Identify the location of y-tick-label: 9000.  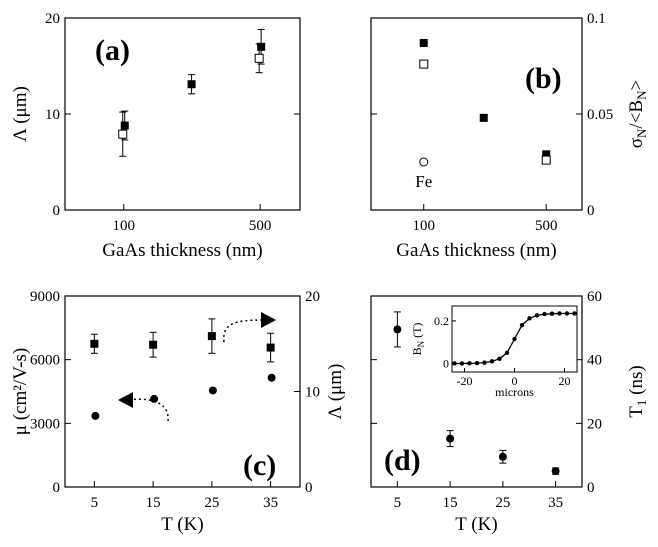
(45, 297).